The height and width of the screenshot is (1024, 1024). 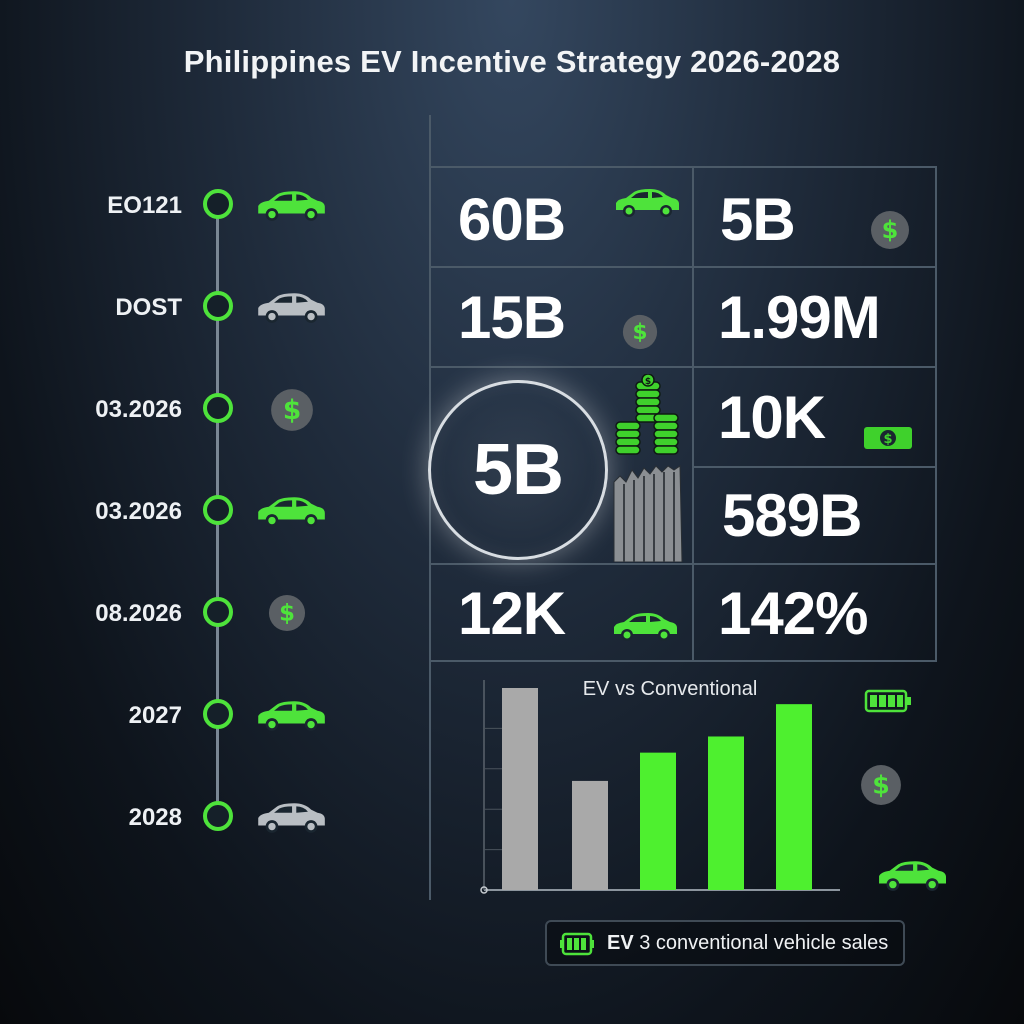 I want to click on coin-stack-icon: $, so click(x=647, y=414).